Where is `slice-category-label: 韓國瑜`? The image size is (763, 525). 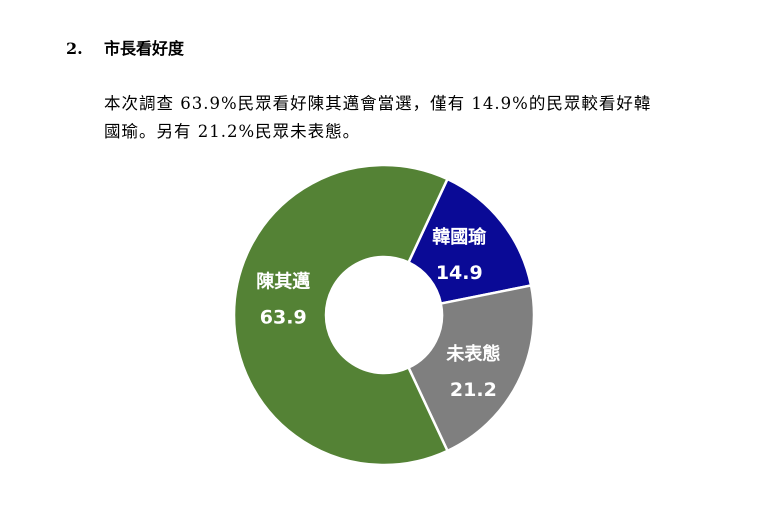
slice-category-label: 韓國瑜 is located at coordinates (459, 237).